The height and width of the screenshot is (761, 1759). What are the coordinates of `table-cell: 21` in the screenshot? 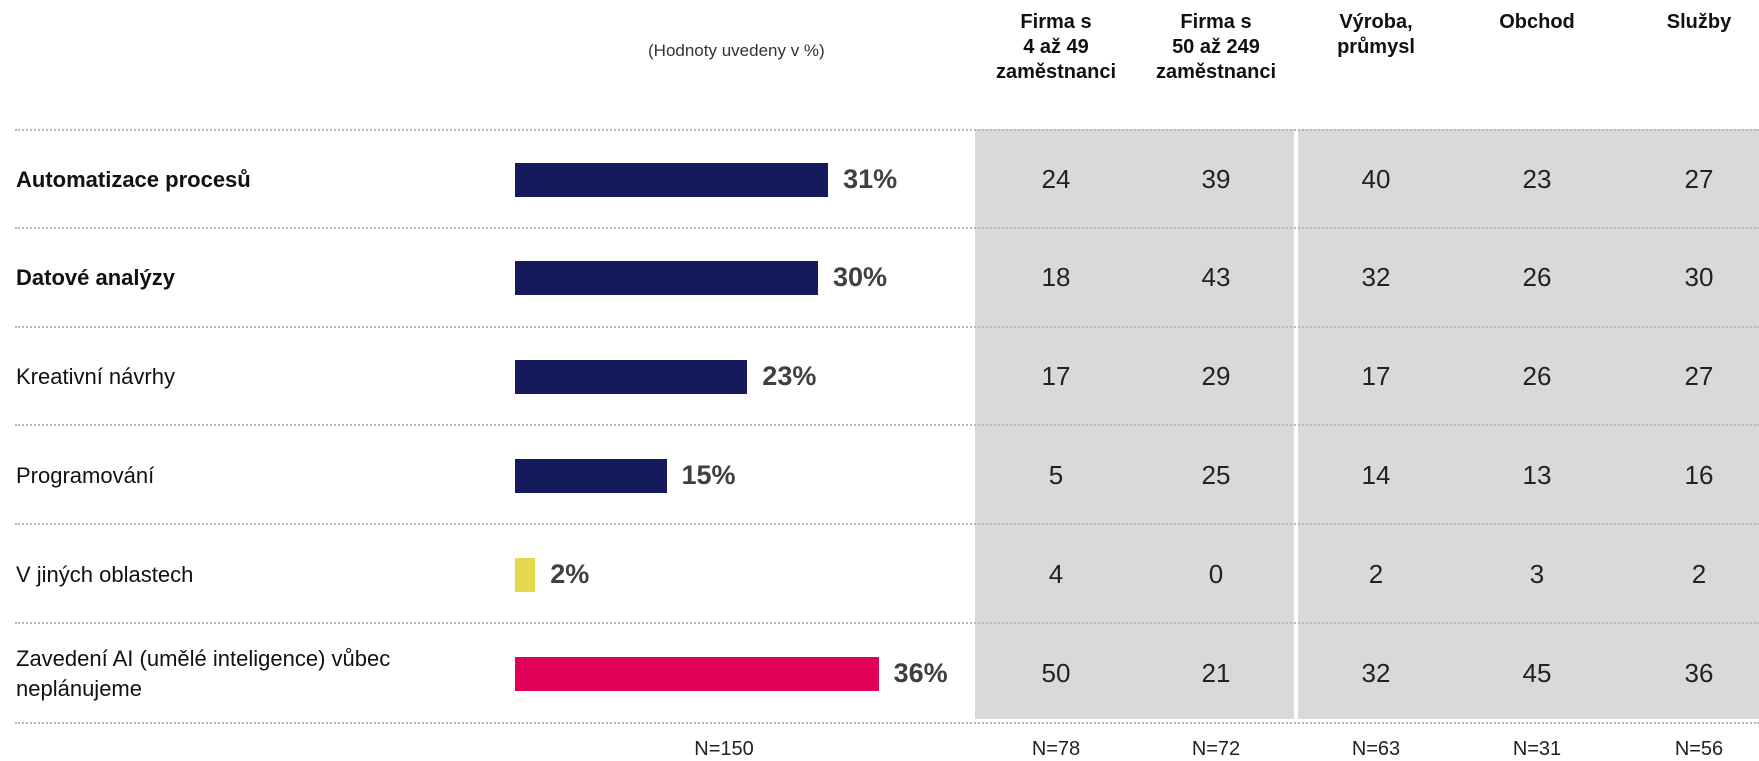 It's located at (1216, 673).